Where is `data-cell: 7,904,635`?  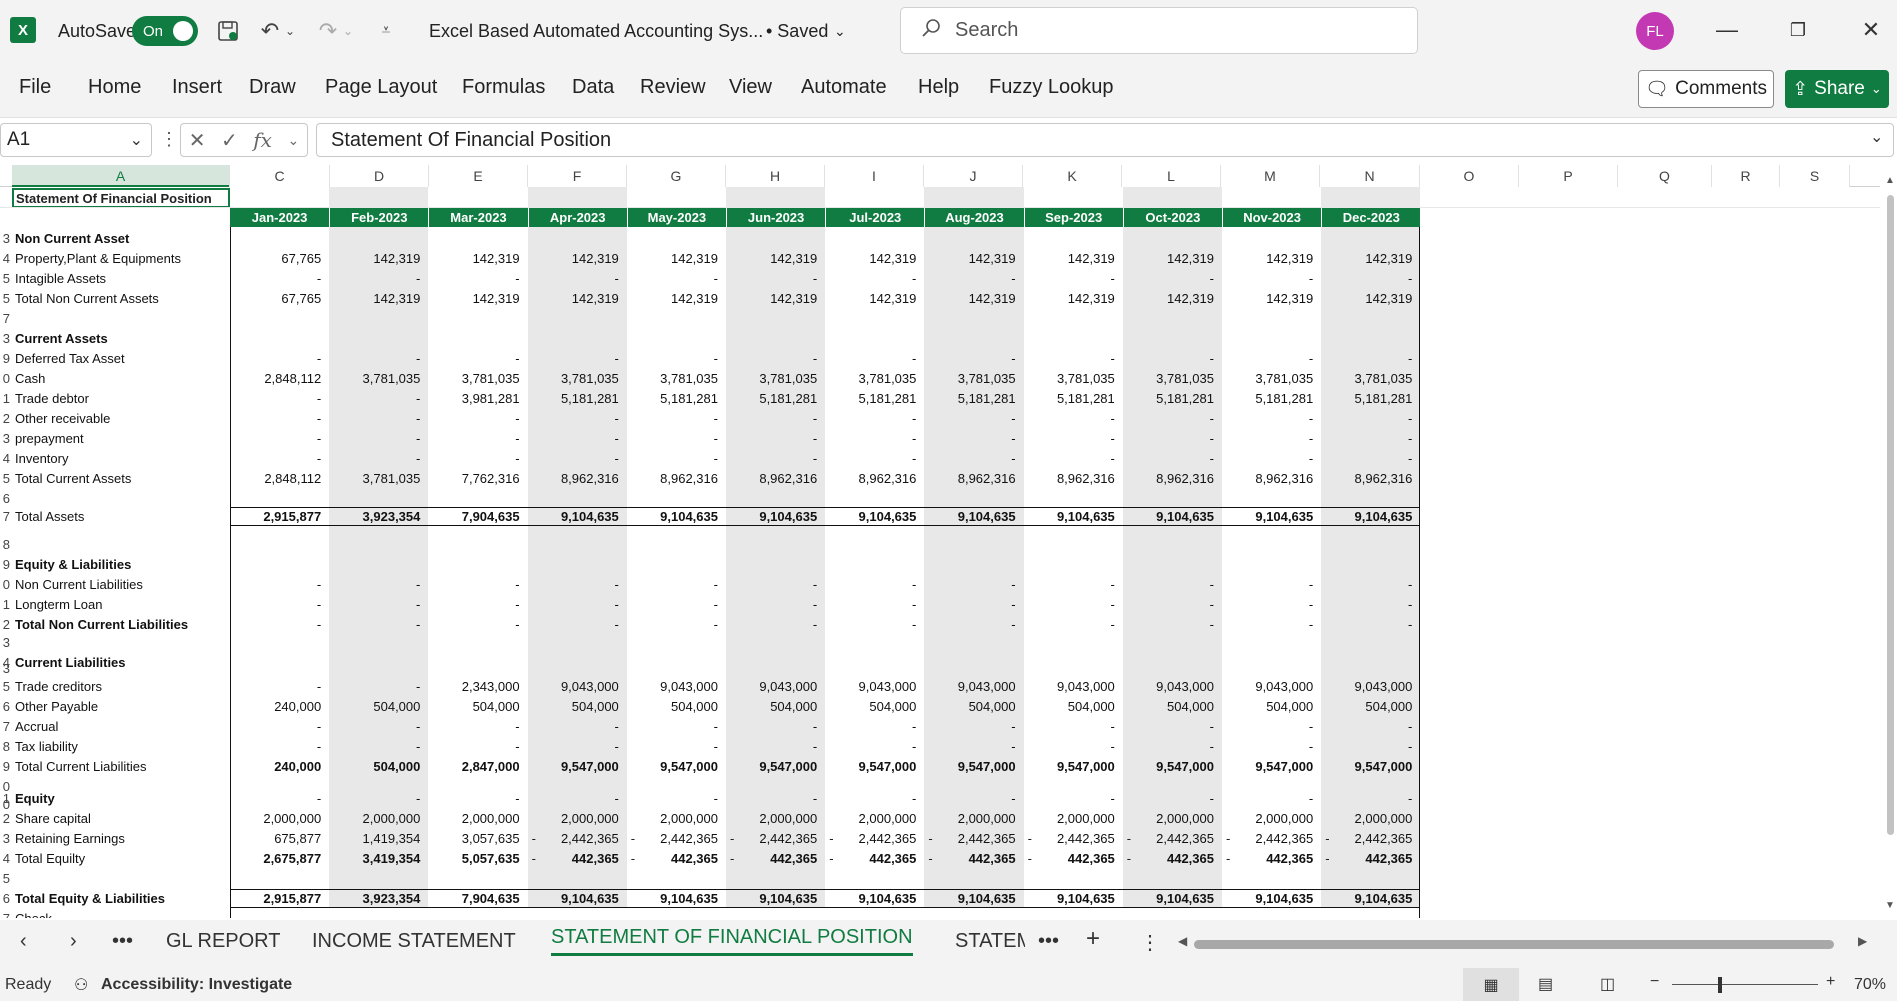 data-cell: 7,904,635 is located at coordinates (490, 898).